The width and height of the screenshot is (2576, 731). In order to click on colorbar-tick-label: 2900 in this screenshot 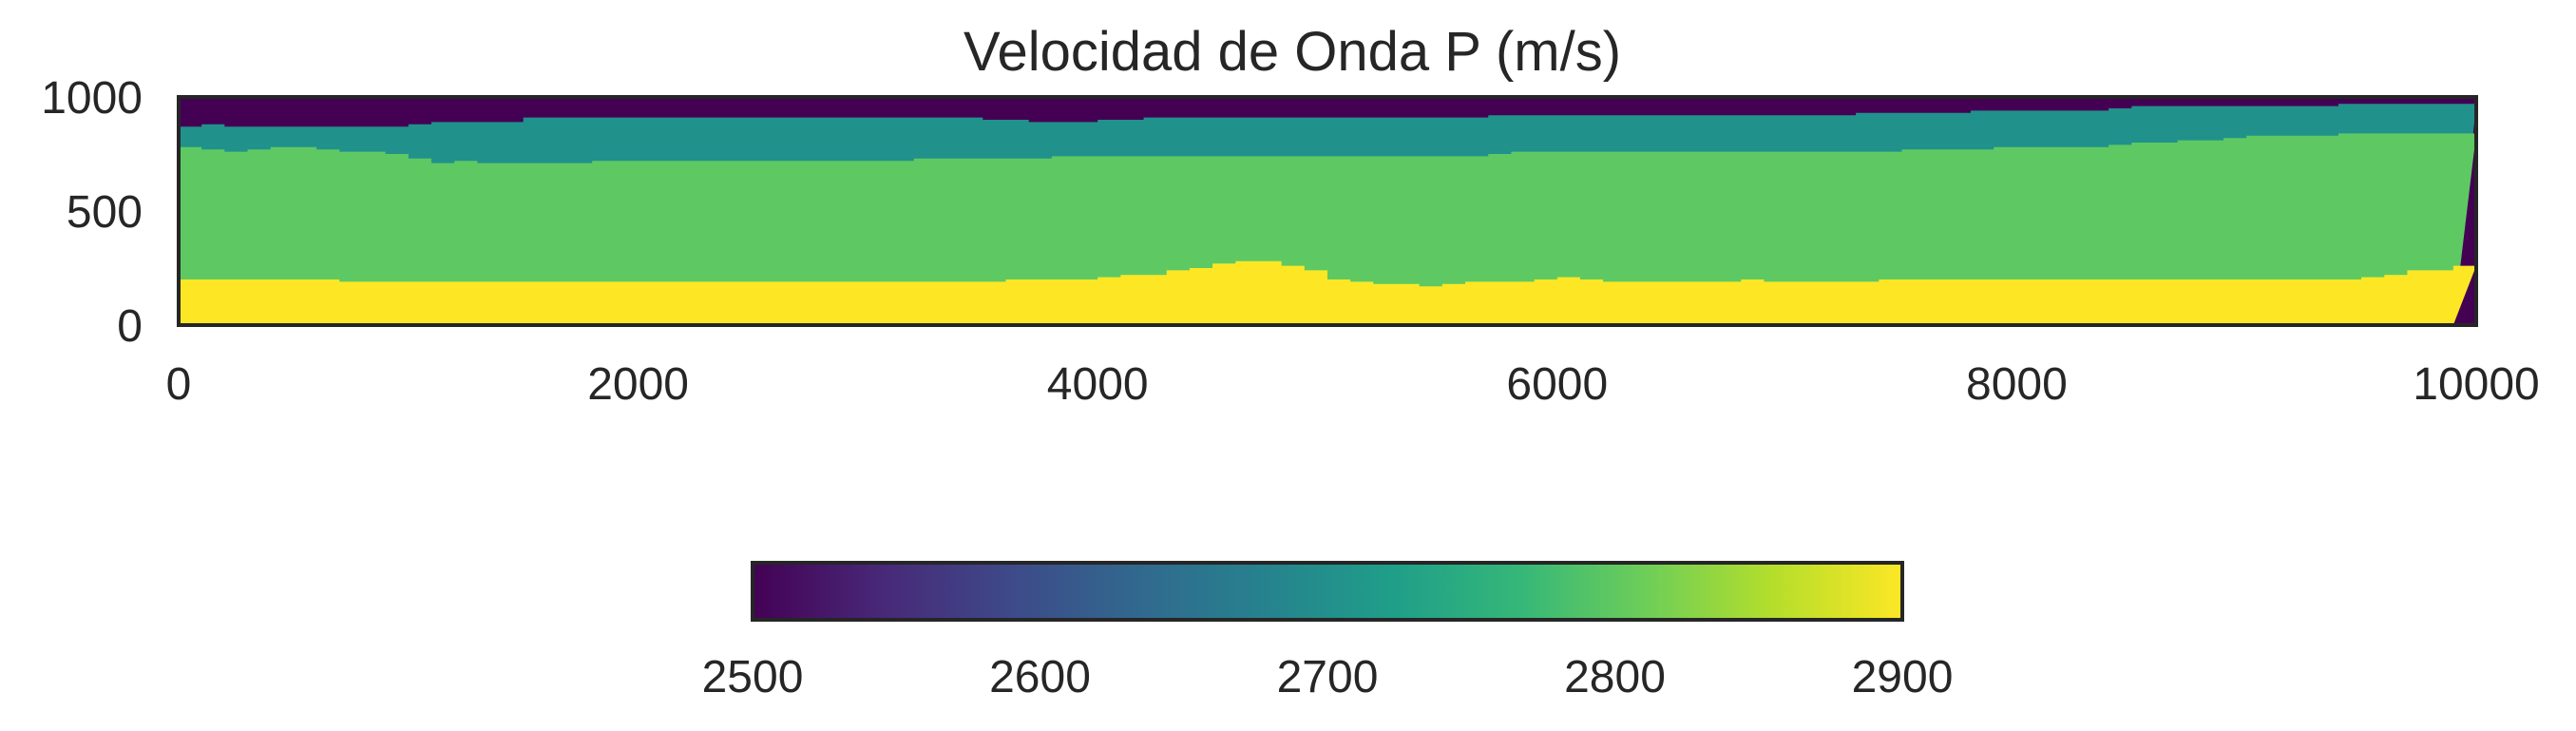, I will do `click(1903, 677)`.